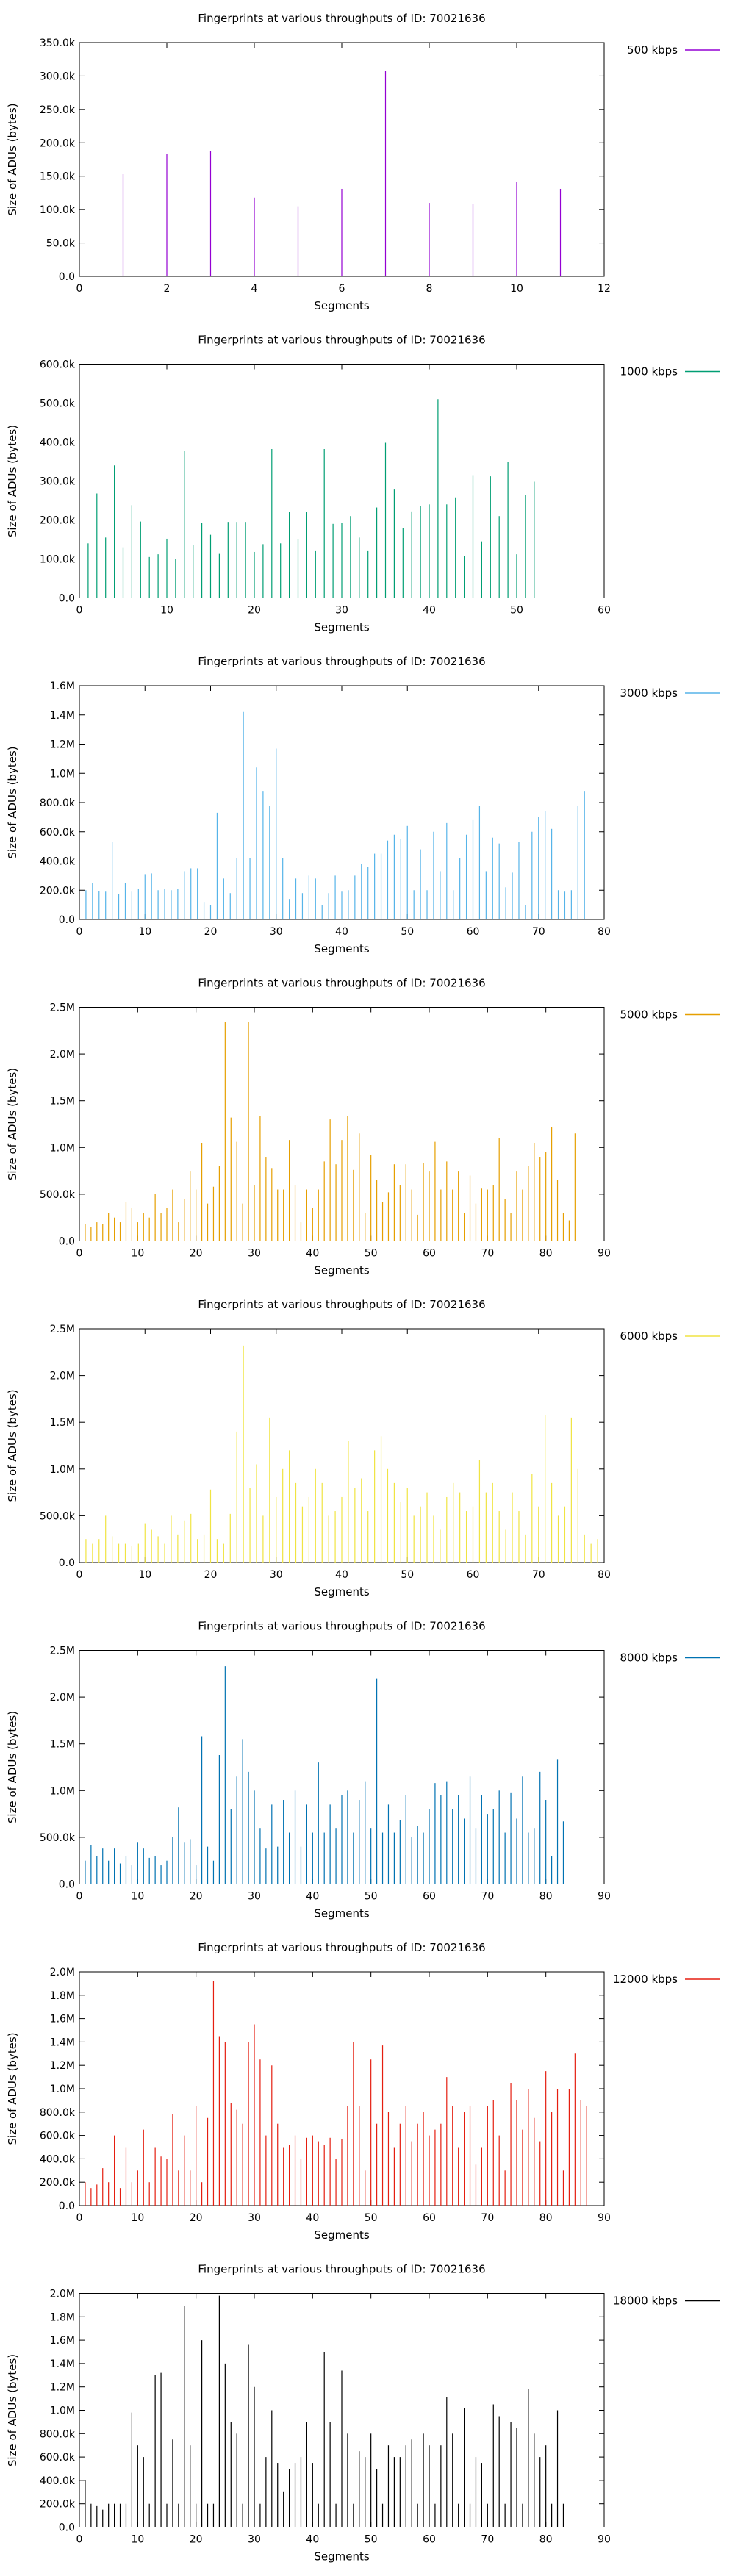  What do you see at coordinates (58, 482) in the screenshot?
I see `y-tick-label: 300.0k` at bounding box center [58, 482].